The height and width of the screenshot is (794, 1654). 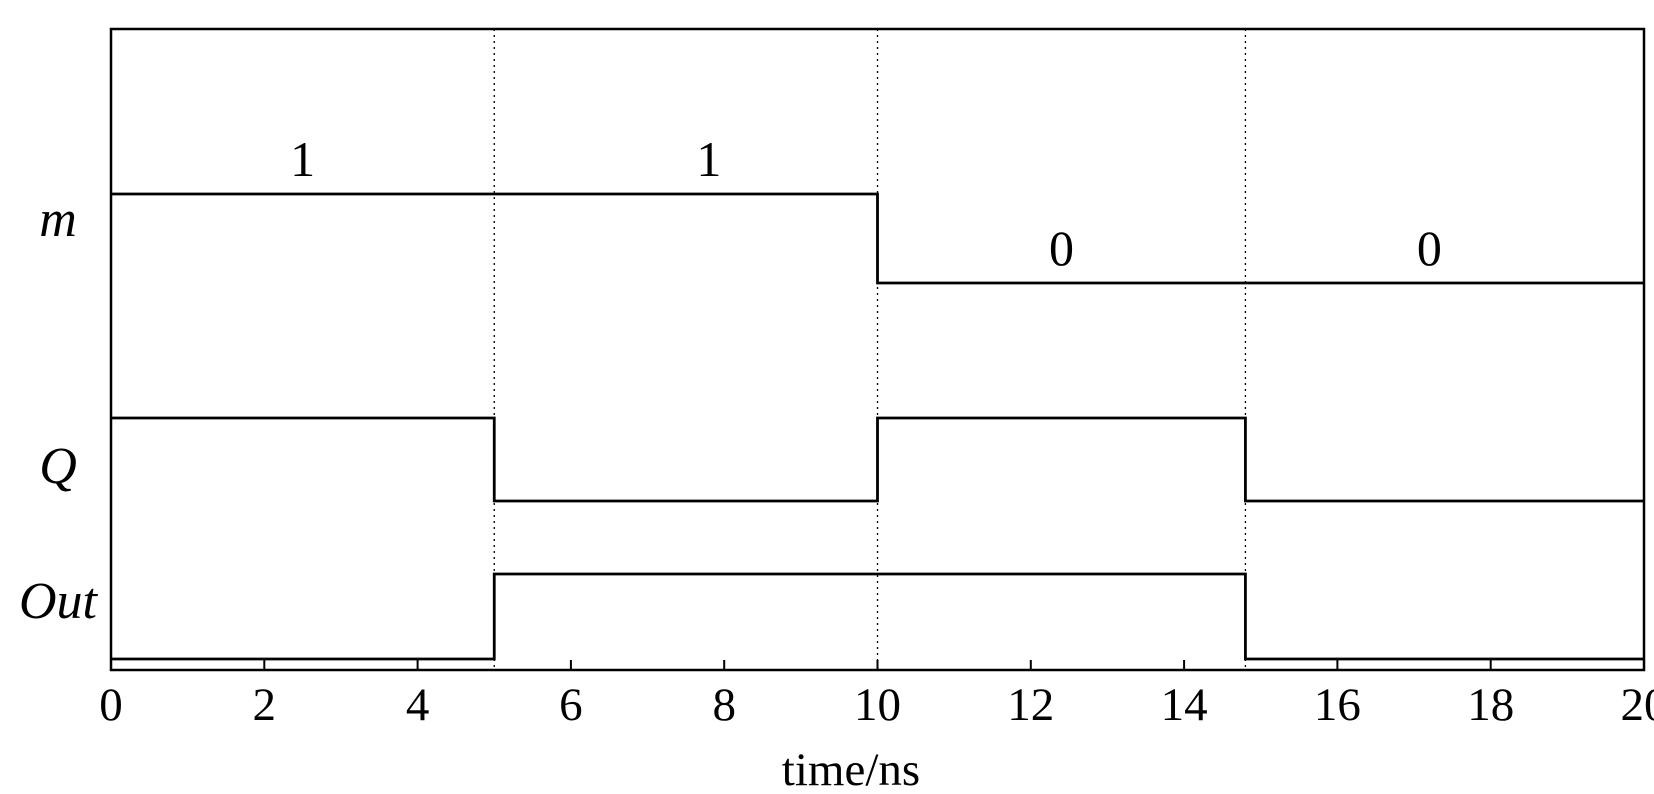 What do you see at coordinates (59, 601) in the screenshot?
I see `signal-name: Out` at bounding box center [59, 601].